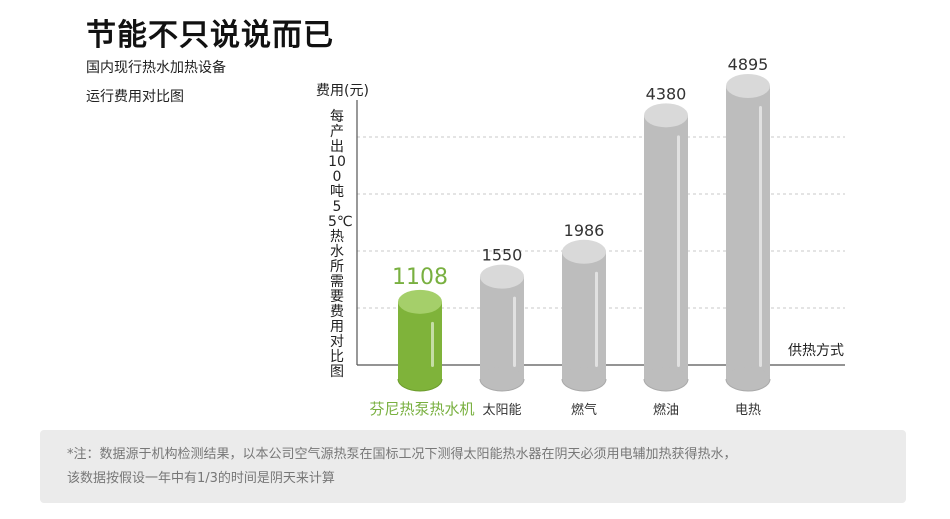  I want to click on category-label-1: 芬尼热泵热水机, so click(421, 409).